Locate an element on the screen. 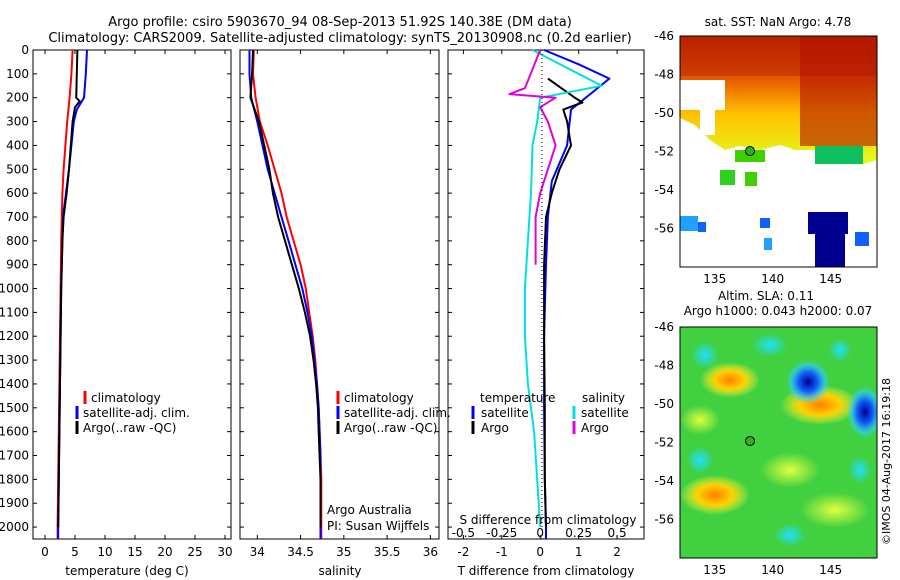  s-tick-label: -0.25 is located at coordinates (501, 533).